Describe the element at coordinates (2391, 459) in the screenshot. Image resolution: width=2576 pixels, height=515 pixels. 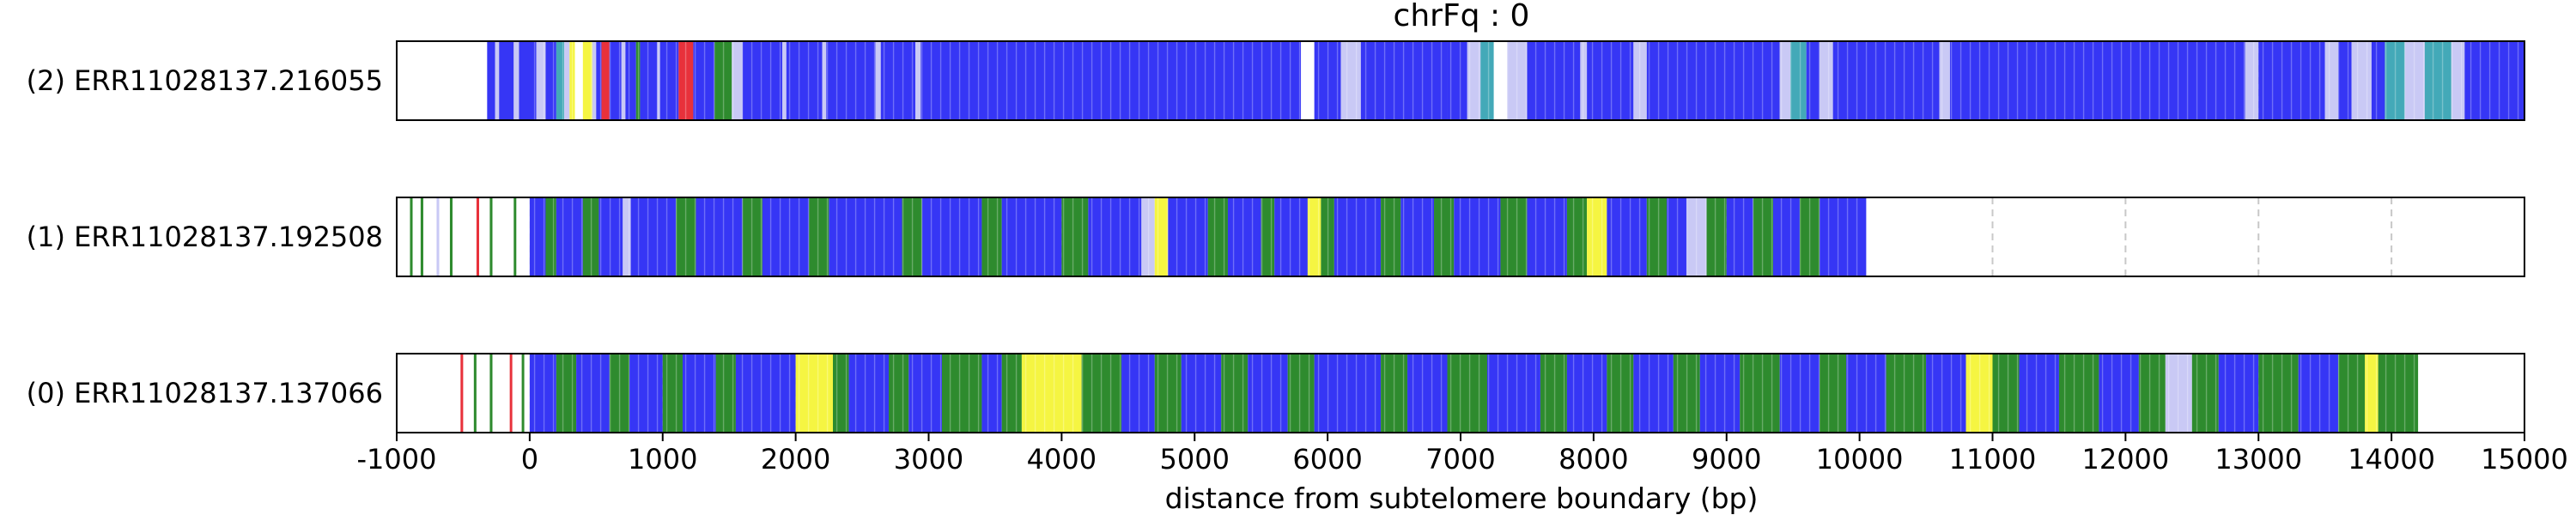
I see `x-tick-label: 14000` at that location.